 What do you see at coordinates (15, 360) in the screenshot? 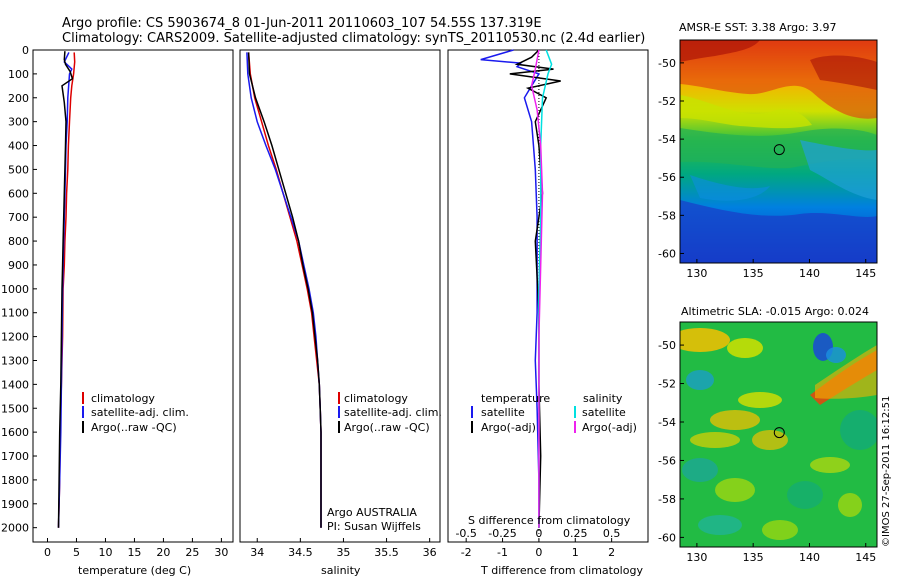
I see `depth-tick-label: 1300` at bounding box center [15, 360].